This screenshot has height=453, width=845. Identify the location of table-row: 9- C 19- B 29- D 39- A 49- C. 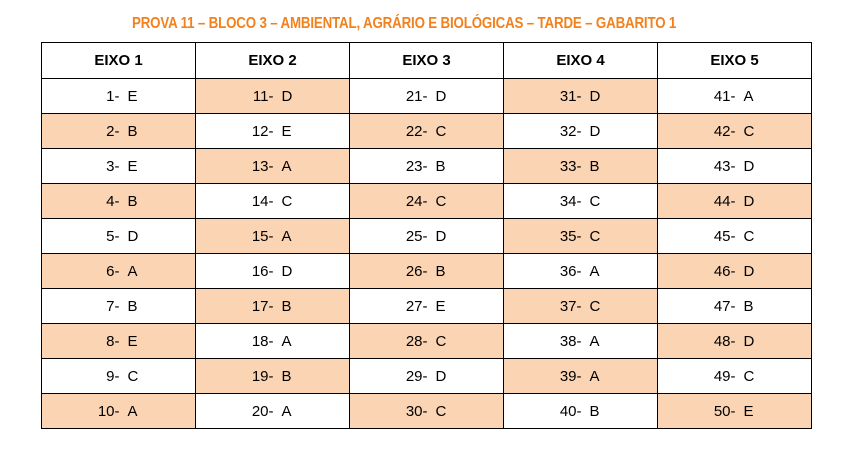
(426, 376).